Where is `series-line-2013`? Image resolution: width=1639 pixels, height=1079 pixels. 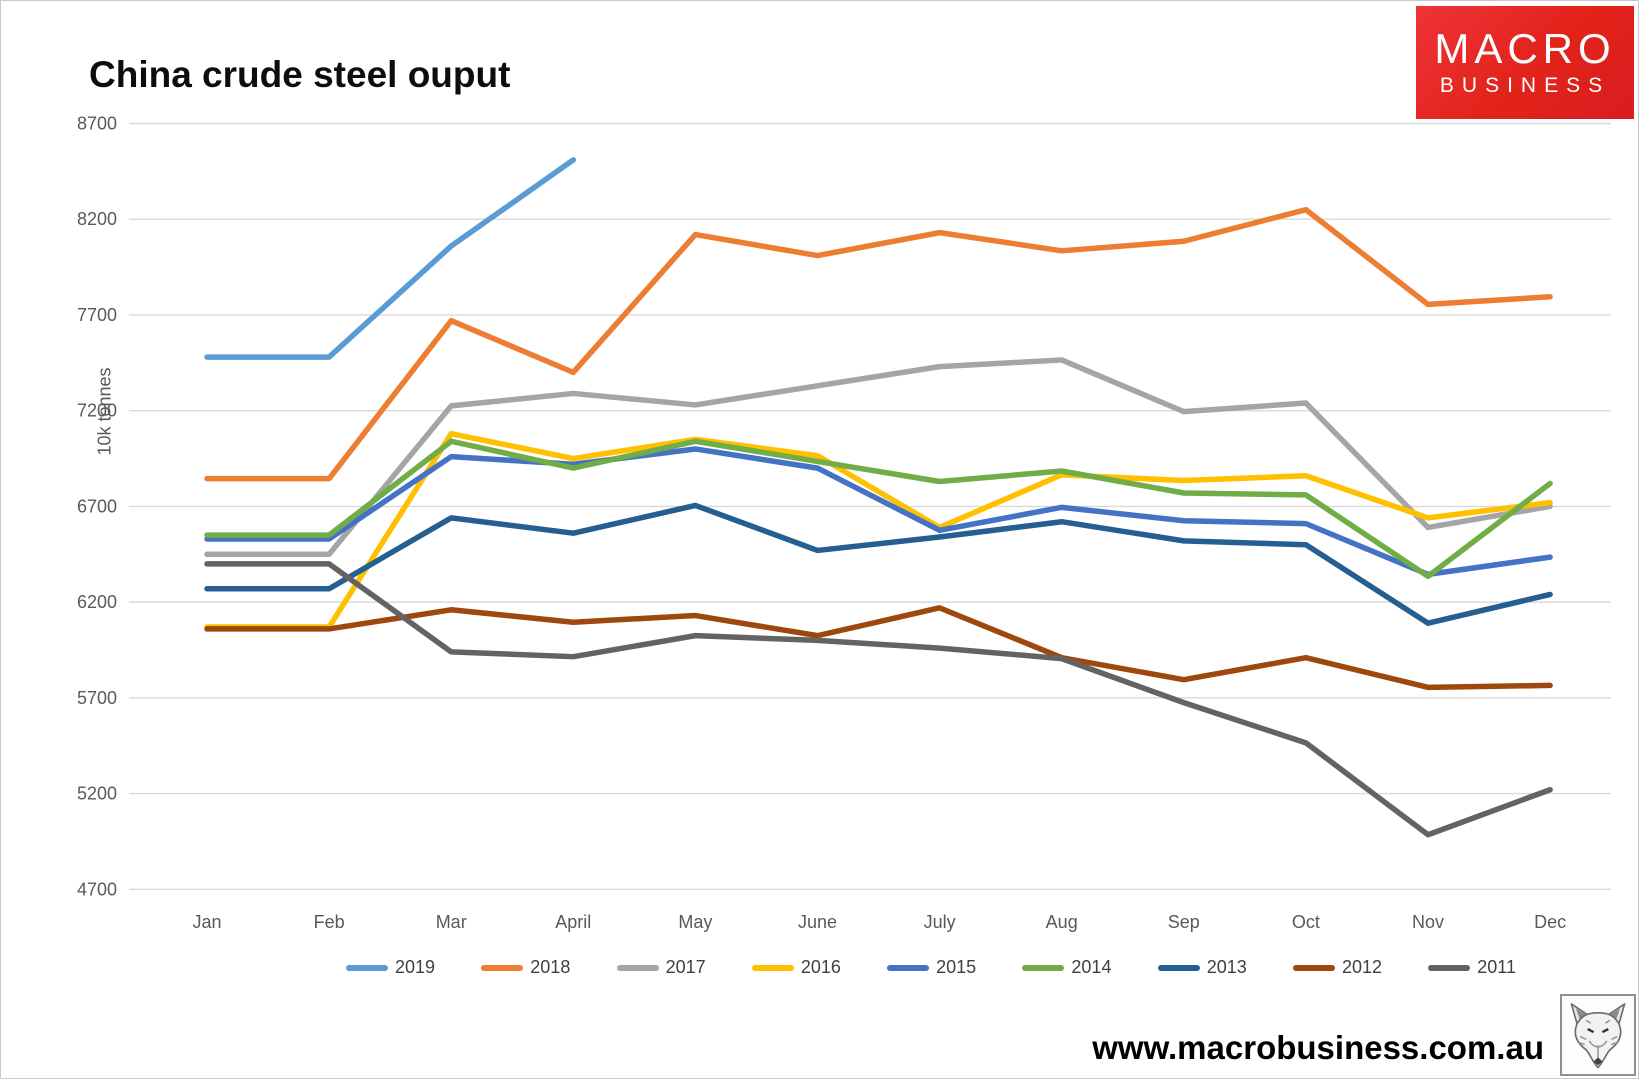
series-line-2013 is located at coordinates (878, 564).